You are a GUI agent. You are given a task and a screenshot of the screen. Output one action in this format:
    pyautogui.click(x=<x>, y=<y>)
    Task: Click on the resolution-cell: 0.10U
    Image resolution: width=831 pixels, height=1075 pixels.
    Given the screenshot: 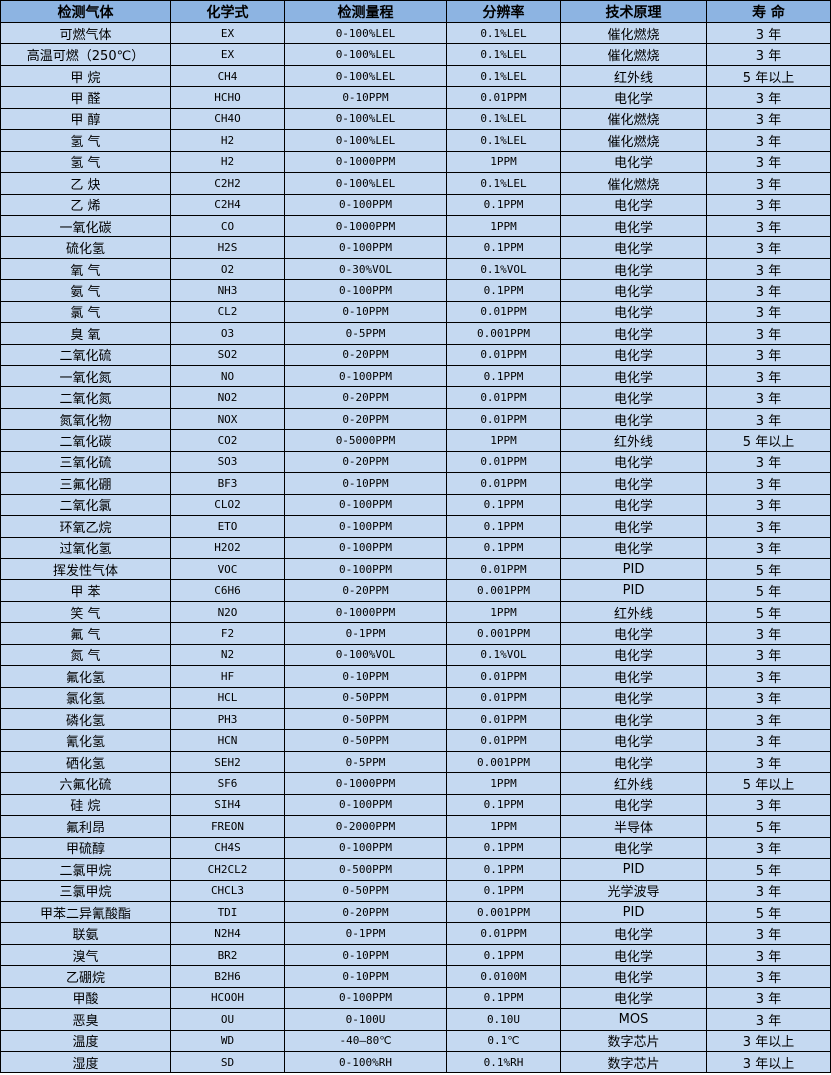 What is the action you would take?
    pyautogui.click(x=503, y=1019)
    